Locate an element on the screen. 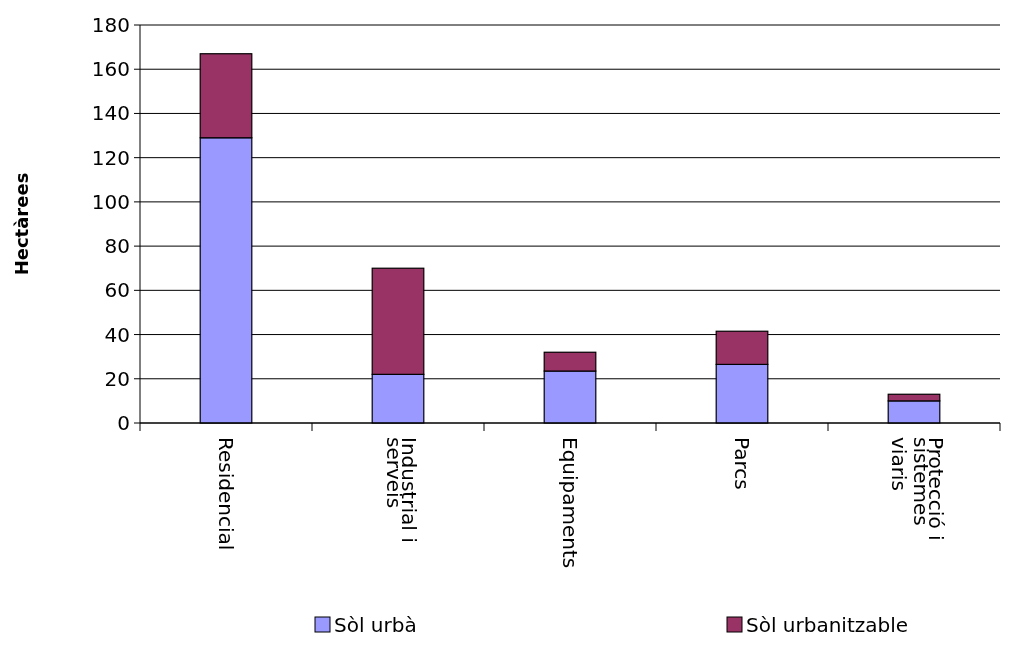 The image size is (1020, 663). y-tick-label: 180 is located at coordinates (110, 25).